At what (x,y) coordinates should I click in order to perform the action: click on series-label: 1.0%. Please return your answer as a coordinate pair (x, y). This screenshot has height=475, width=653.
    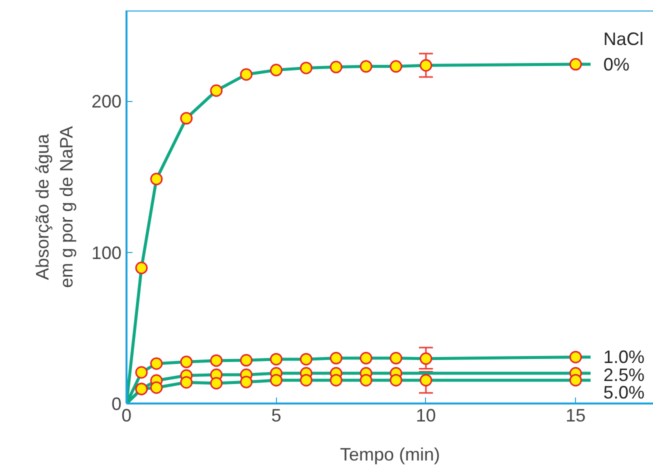
    Looking at the image, I should click on (623, 357).